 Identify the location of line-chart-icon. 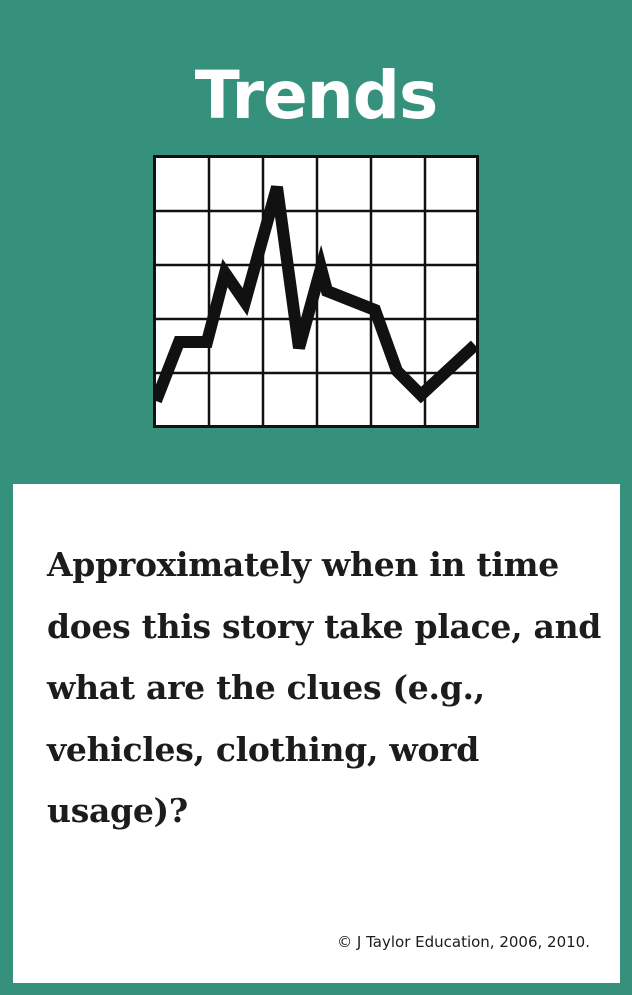
(316, 291).